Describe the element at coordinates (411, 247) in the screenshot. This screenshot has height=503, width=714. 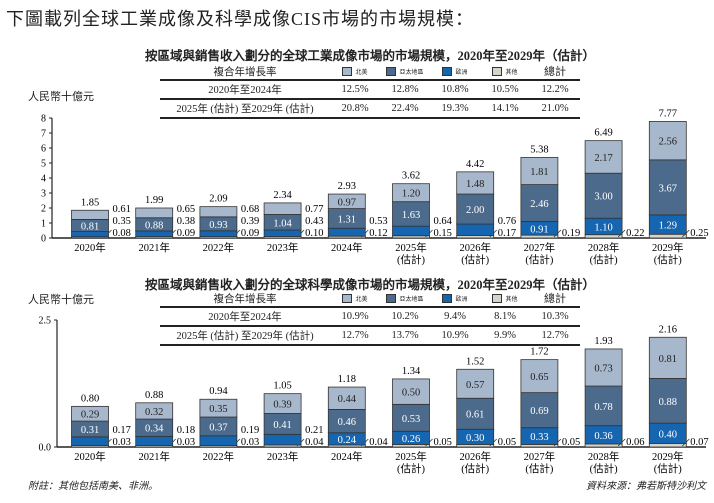
I see `x-tick-label: 2025年` at that location.